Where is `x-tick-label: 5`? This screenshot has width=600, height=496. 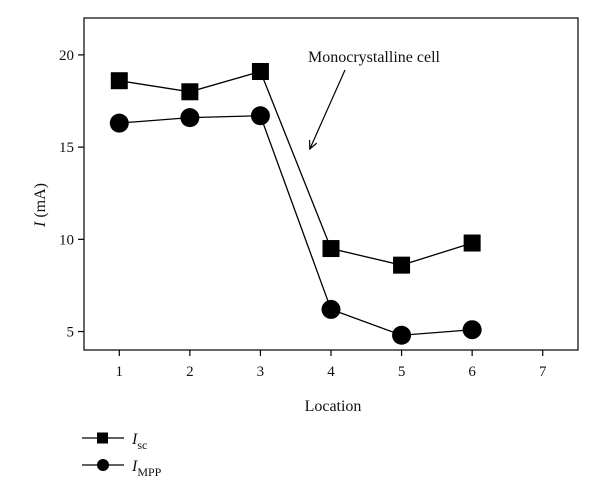
x-tick-label: 5 is located at coordinates (402, 372).